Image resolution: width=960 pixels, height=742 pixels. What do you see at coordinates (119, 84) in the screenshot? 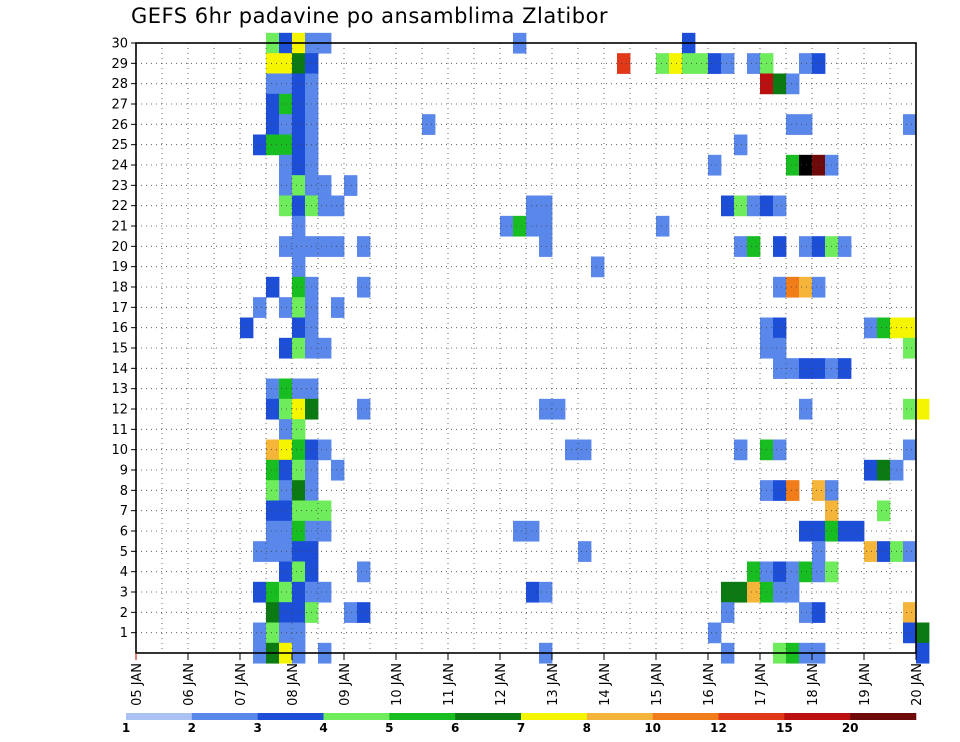
I see `y-tick-label: 28` at bounding box center [119, 84].